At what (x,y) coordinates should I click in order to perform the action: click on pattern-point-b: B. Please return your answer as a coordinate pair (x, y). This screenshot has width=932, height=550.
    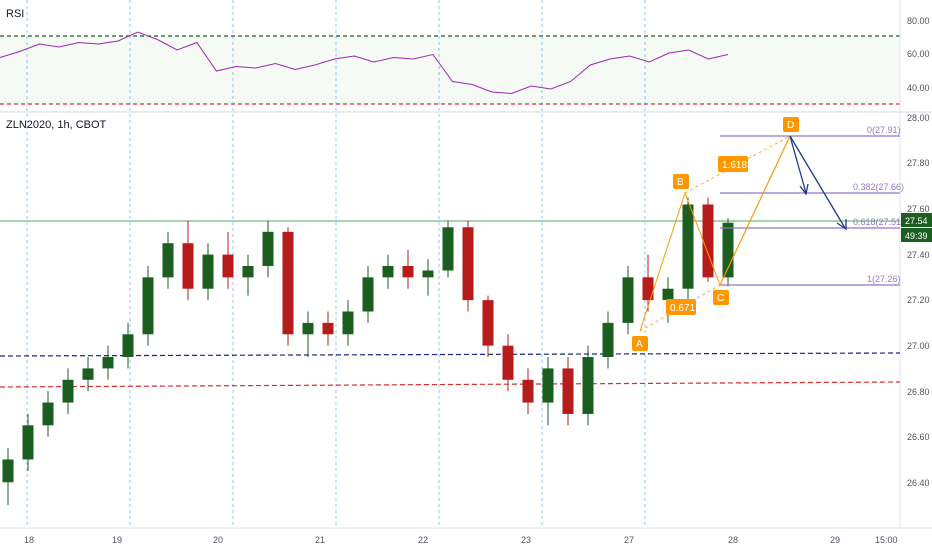
    Looking at the image, I should click on (681, 181).